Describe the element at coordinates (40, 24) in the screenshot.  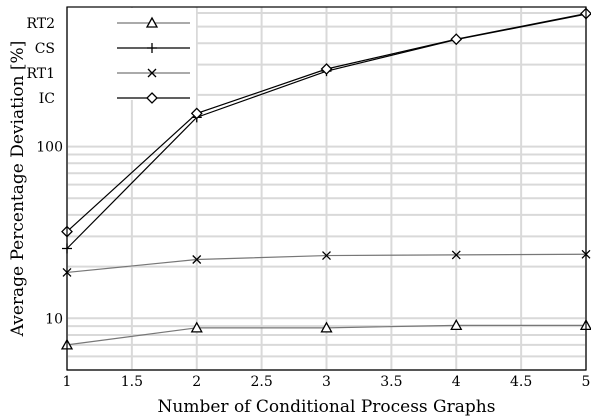
I see `legend-label-rt2: RT2` at that location.